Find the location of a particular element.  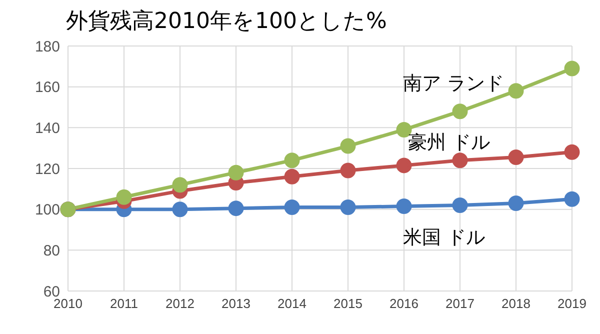

x-tick-label: 2018 is located at coordinates (516, 304).